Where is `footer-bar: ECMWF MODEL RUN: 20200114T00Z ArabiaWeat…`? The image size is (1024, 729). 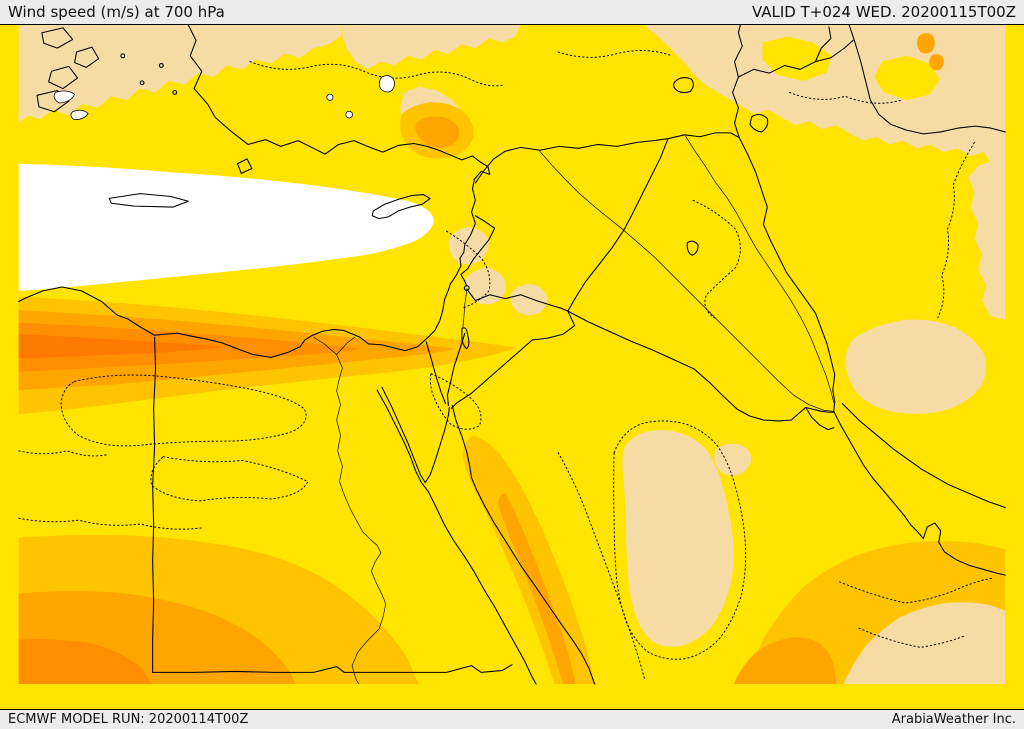
footer-bar: ECMWF MODEL RUN: 20200114T00Z ArabiaWeat… is located at coordinates (512, 719).